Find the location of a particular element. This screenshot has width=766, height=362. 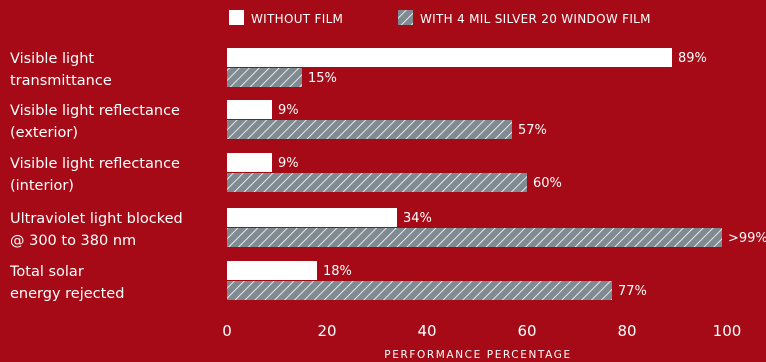

category-label: (exterior) is located at coordinates (44, 133).